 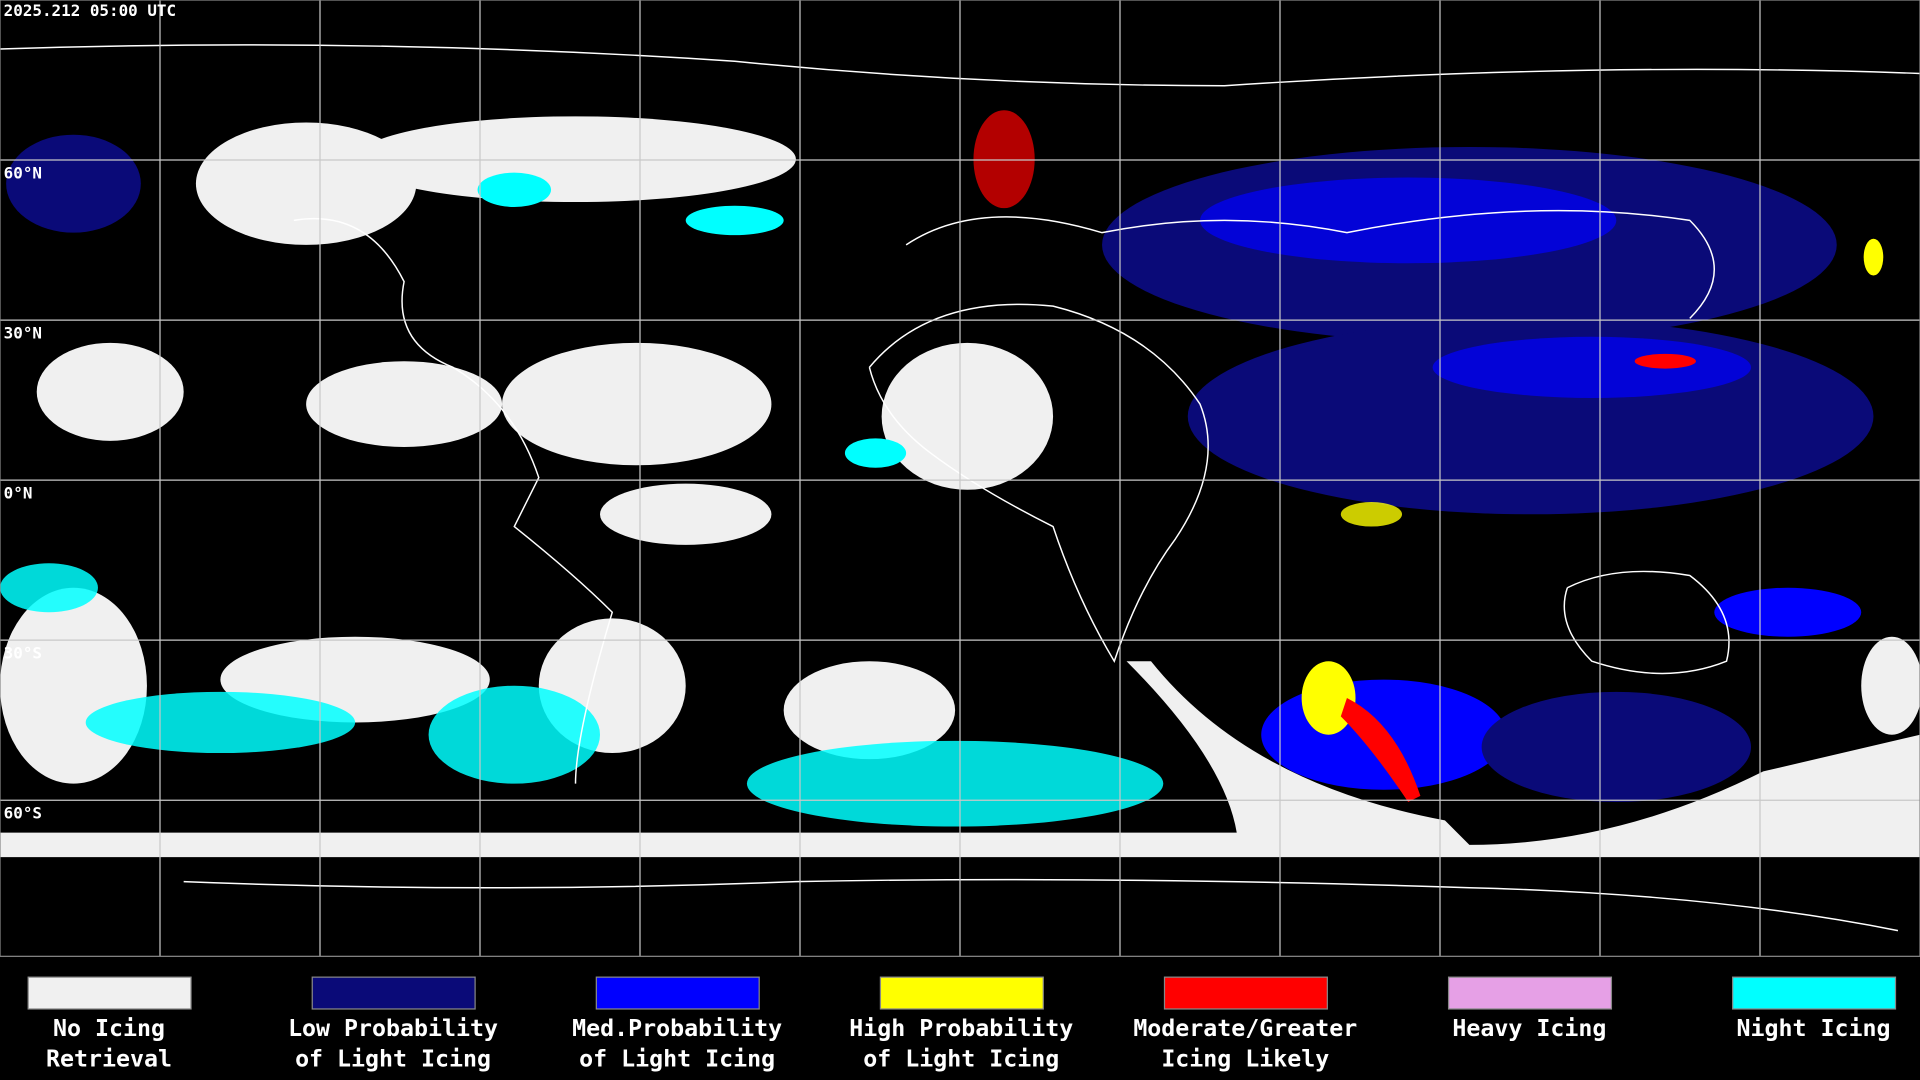 I want to click on legend-label: Retrieval, so click(x=109, y=1059).